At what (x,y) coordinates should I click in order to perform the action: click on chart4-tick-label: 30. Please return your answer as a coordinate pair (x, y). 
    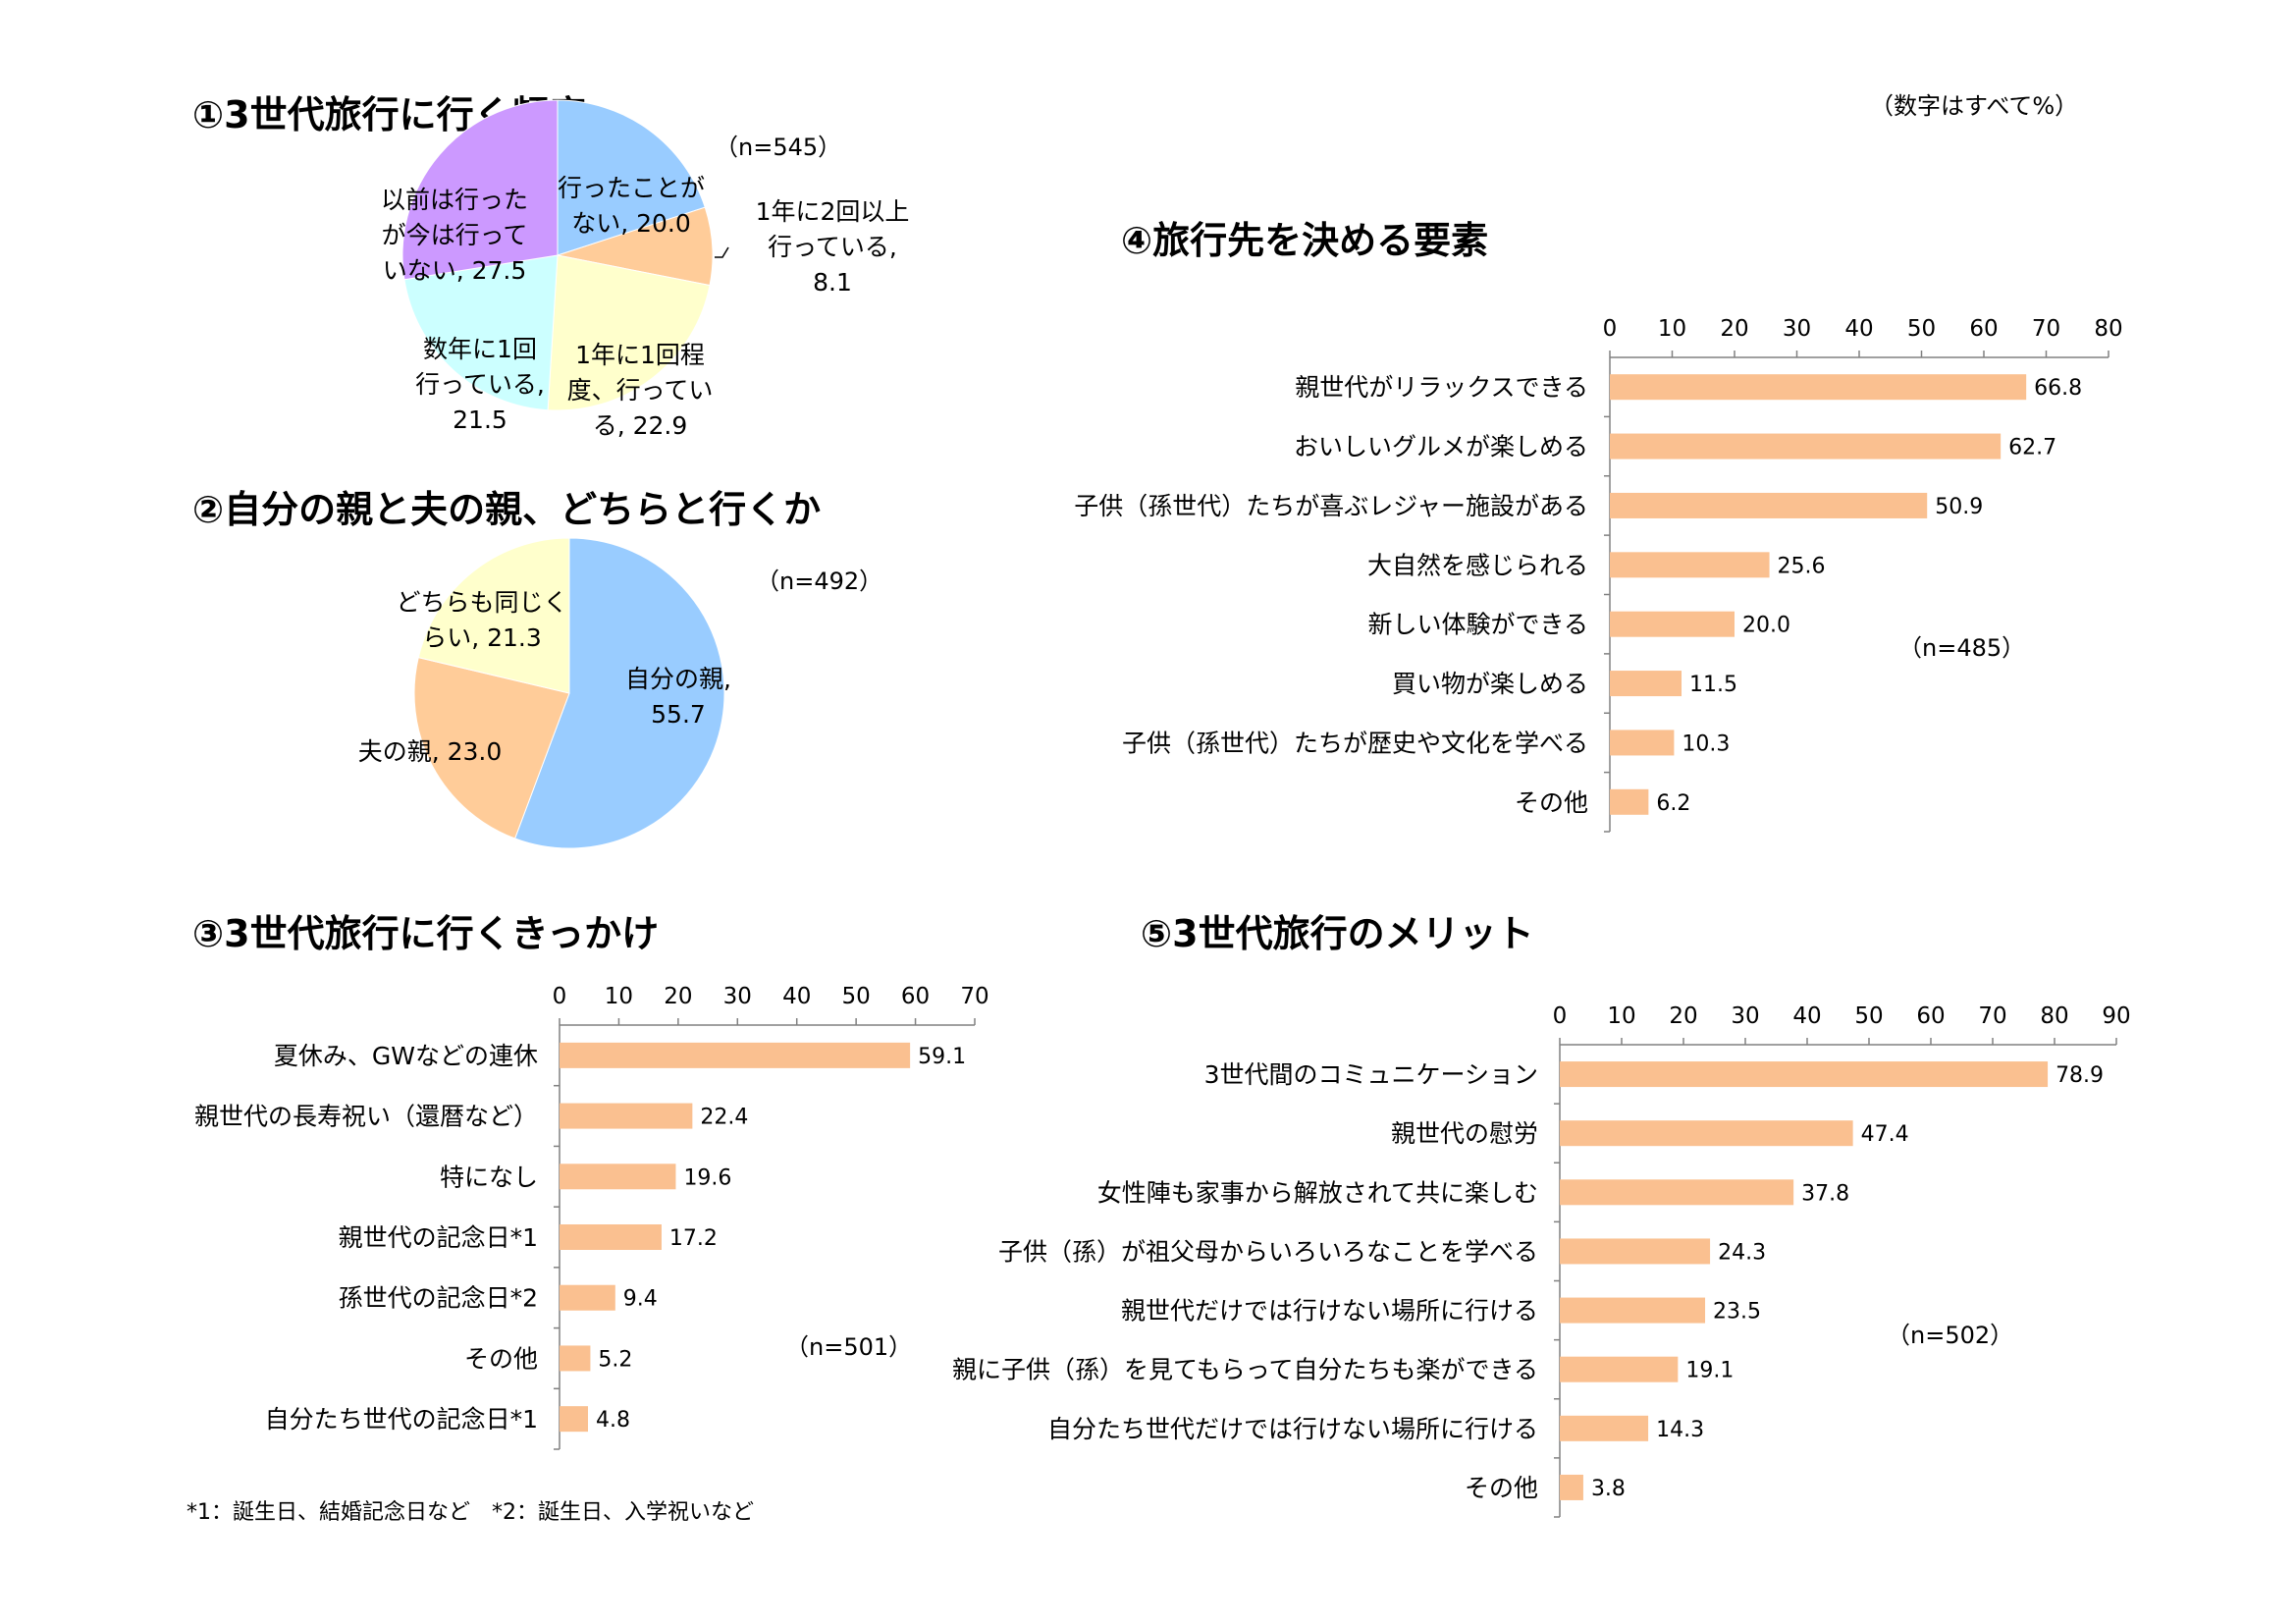
    Looking at the image, I should click on (1797, 329).